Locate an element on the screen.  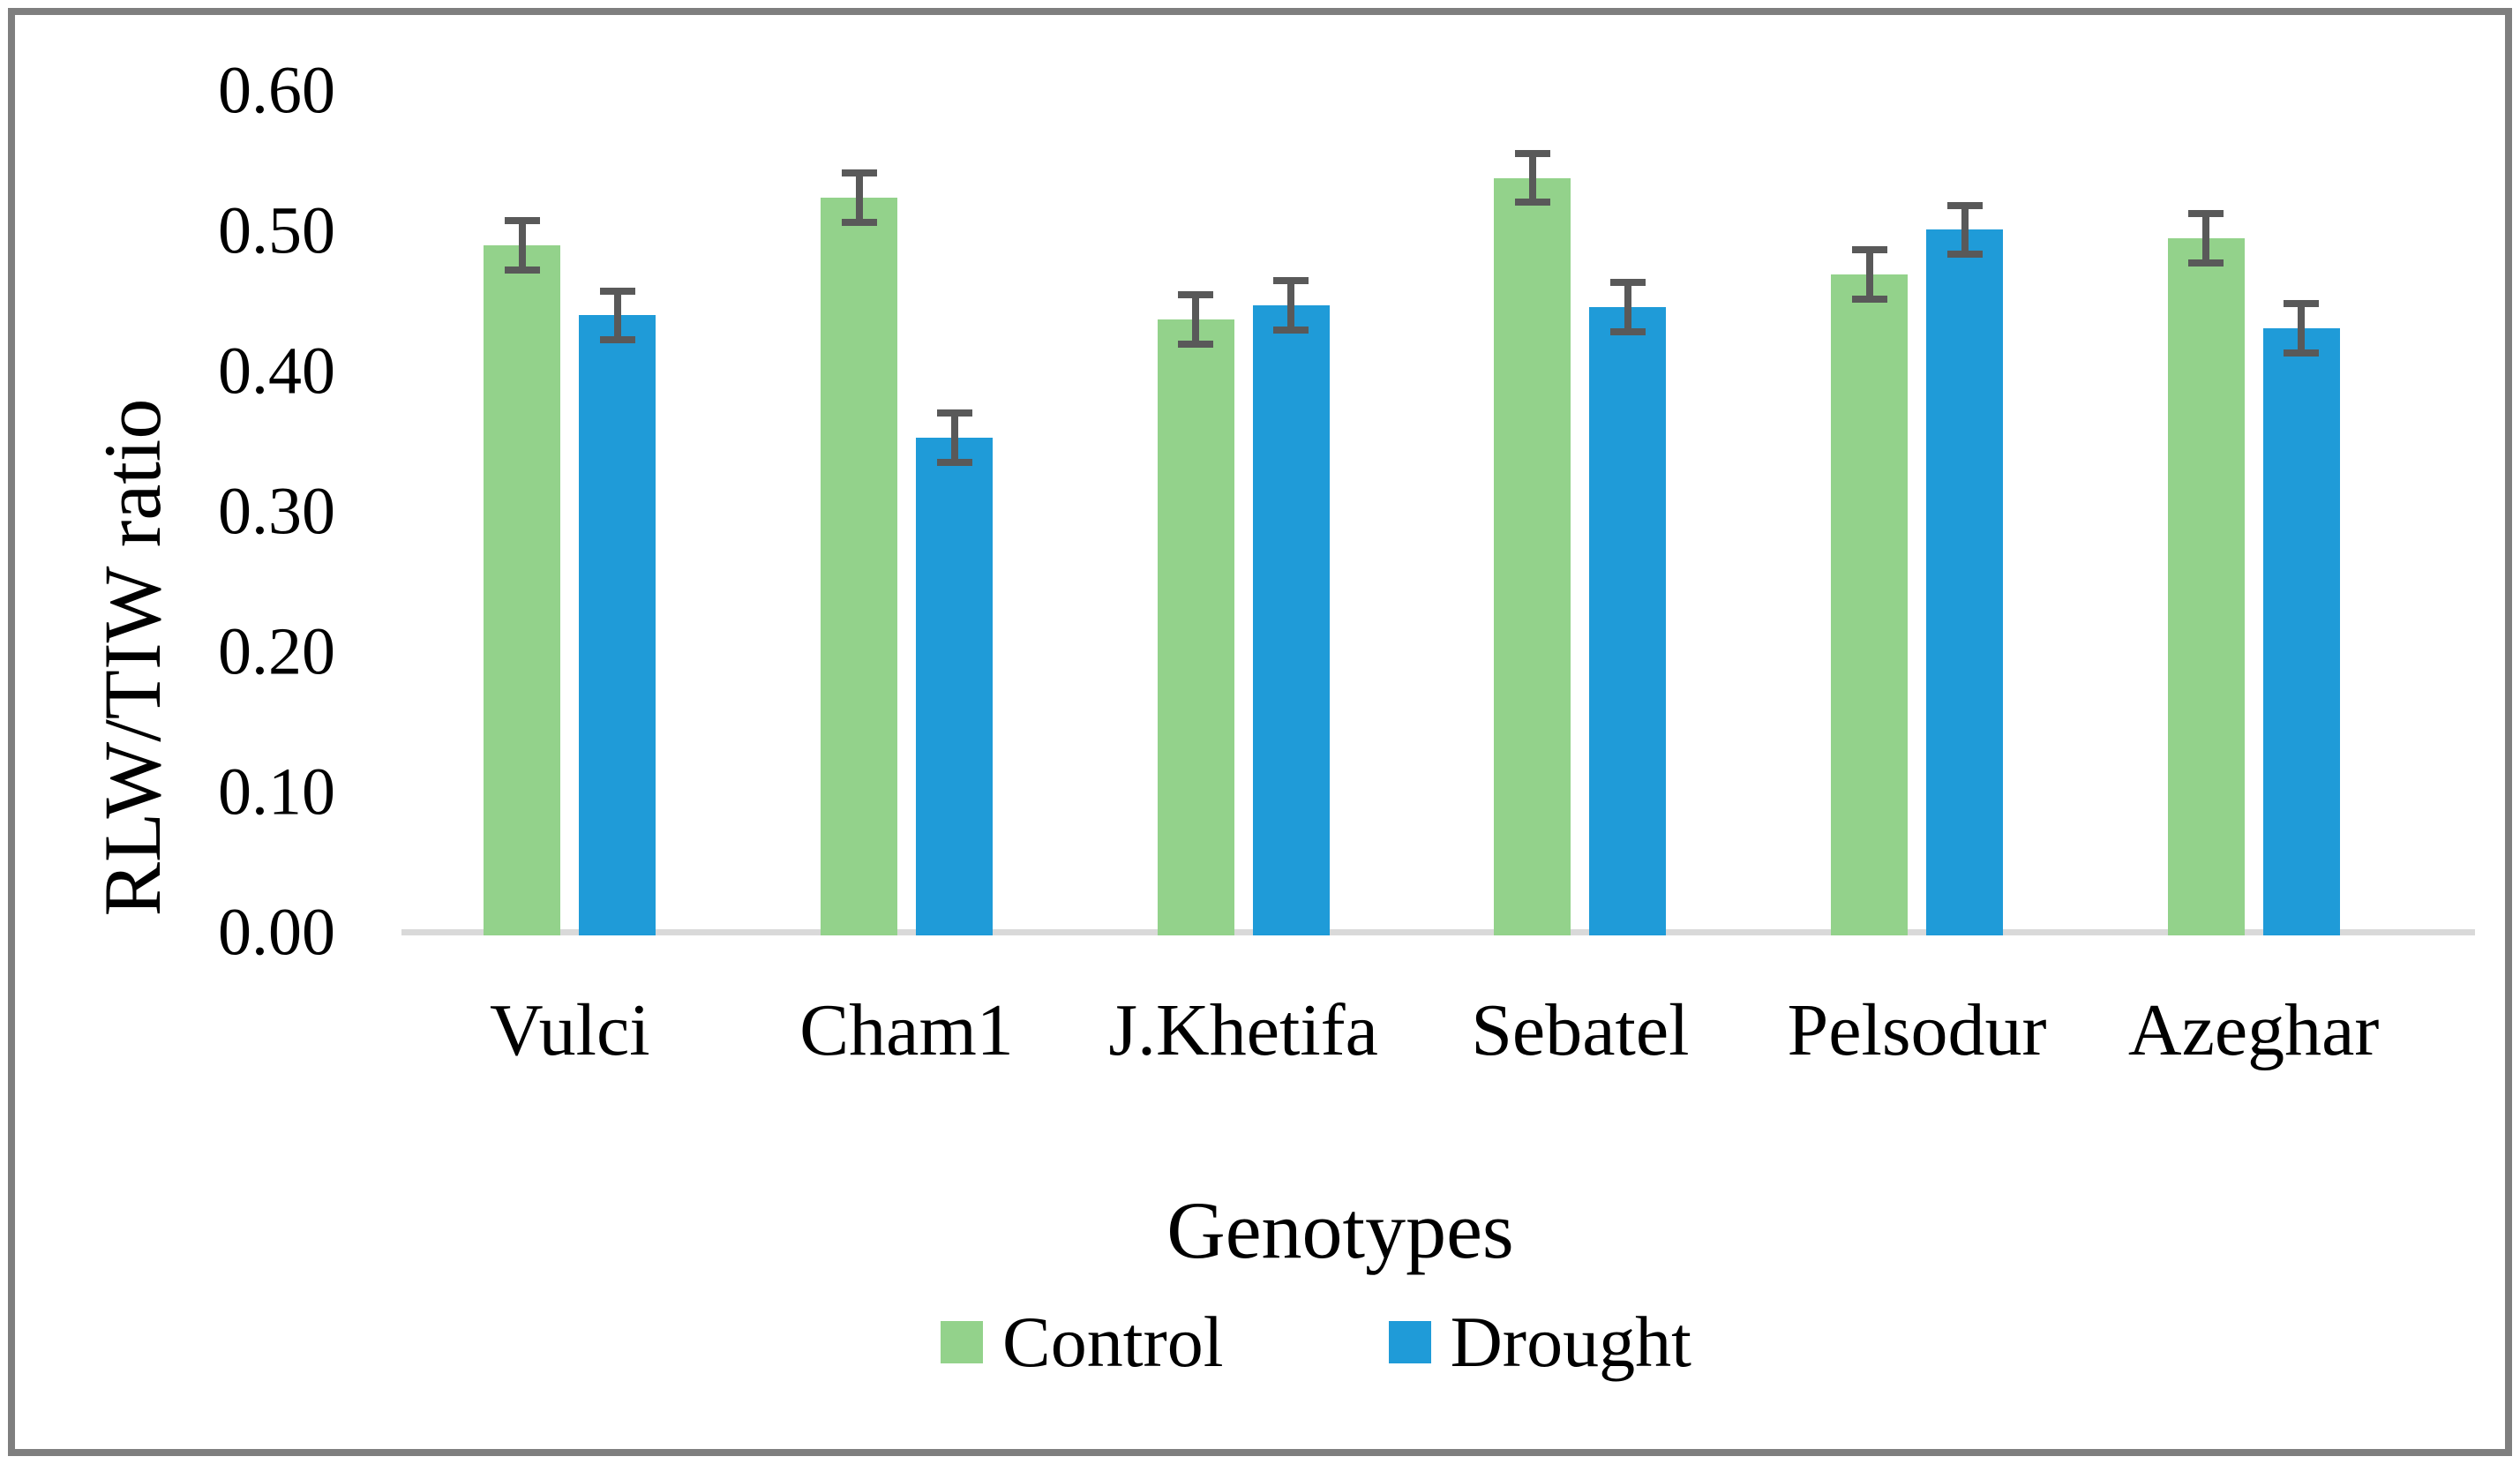
error-bar-control-vulci is located at coordinates (522, 245).